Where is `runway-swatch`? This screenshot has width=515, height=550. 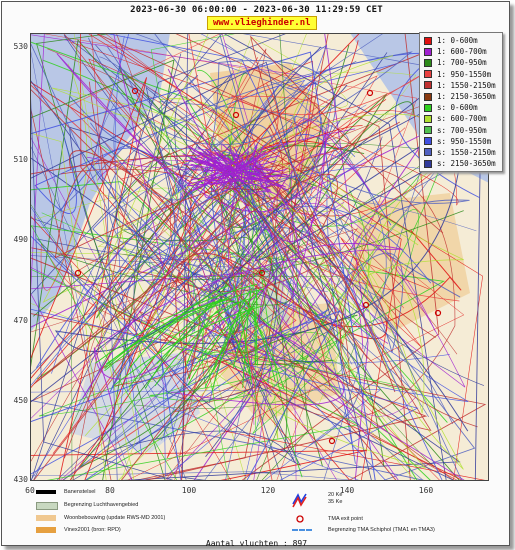 runway-swatch is located at coordinates (46, 492).